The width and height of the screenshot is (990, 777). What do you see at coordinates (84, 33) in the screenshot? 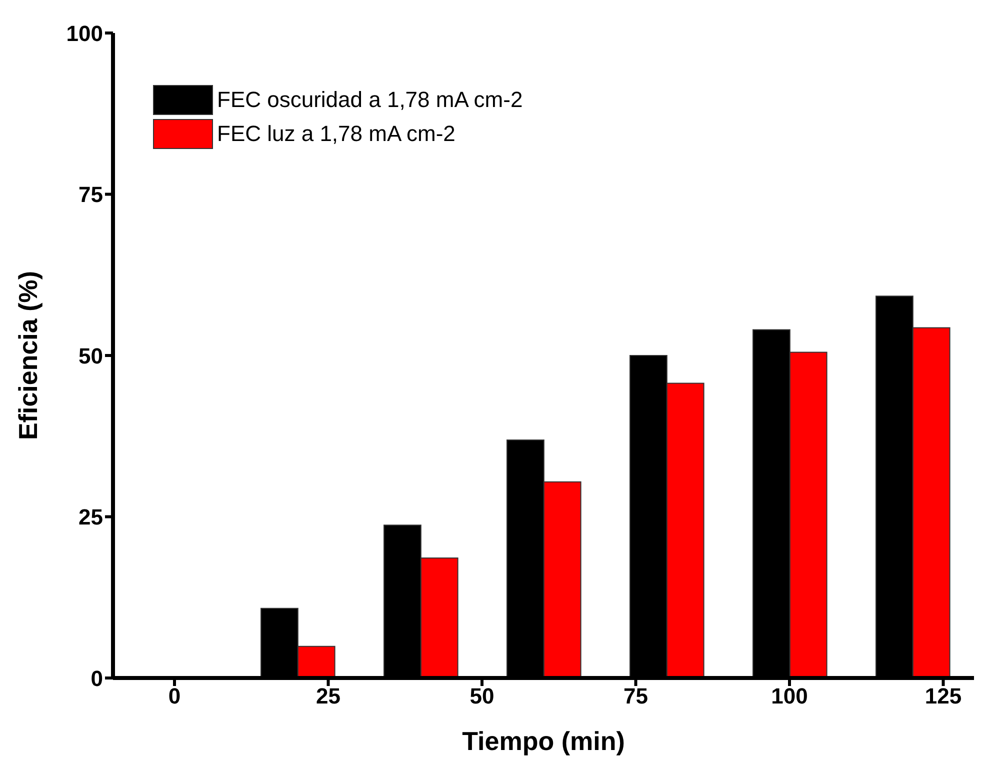
I see `y-tick-label: 100` at bounding box center [84, 33].